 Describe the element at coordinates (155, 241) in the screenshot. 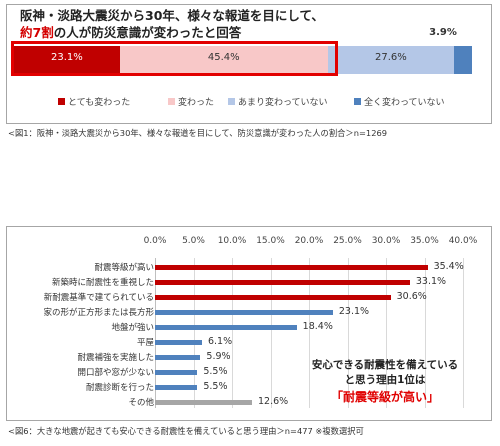

I see `x-tick-label: 0.0%` at that location.